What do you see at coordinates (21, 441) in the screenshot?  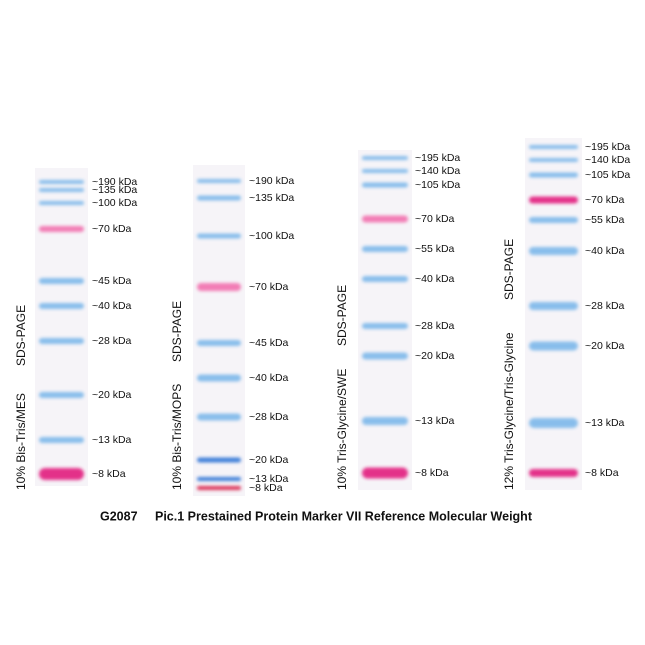 I see `gel-label: 10% Bis-Tris/MES` at bounding box center [21, 441].